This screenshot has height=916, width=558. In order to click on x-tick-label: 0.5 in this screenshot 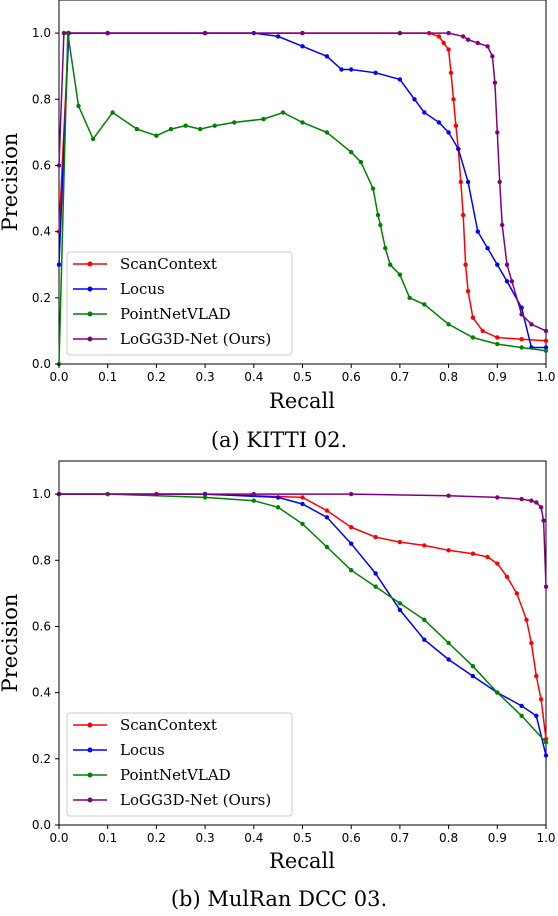, I will do `click(302, 838)`.